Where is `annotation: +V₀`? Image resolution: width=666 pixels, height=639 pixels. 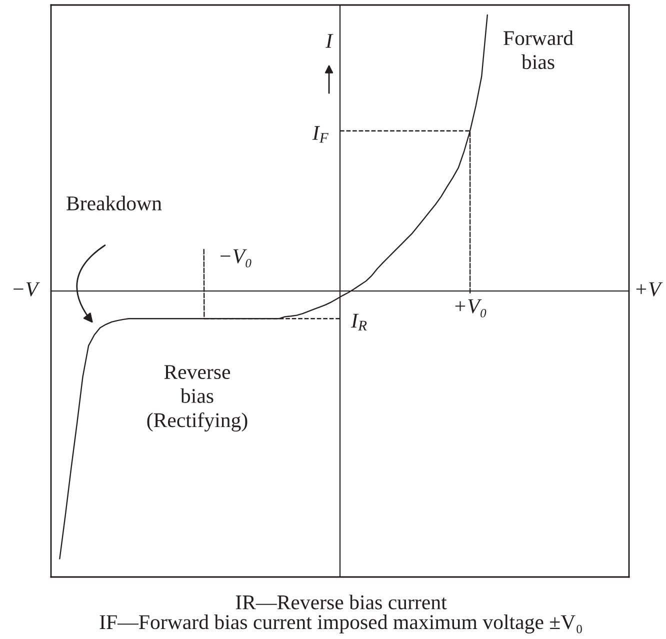 annotation: +V₀ is located at coordinates (470, 308).